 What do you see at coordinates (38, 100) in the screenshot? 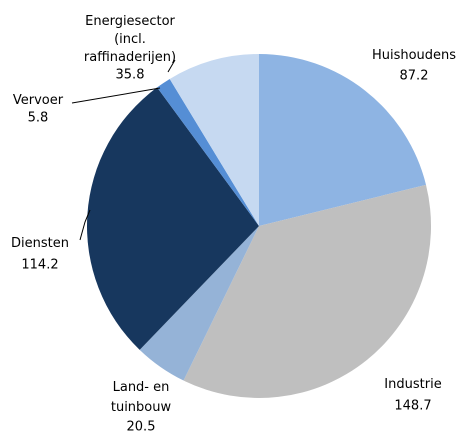
I see `slice-label: Vervoer` at bounding box center [38, 100].